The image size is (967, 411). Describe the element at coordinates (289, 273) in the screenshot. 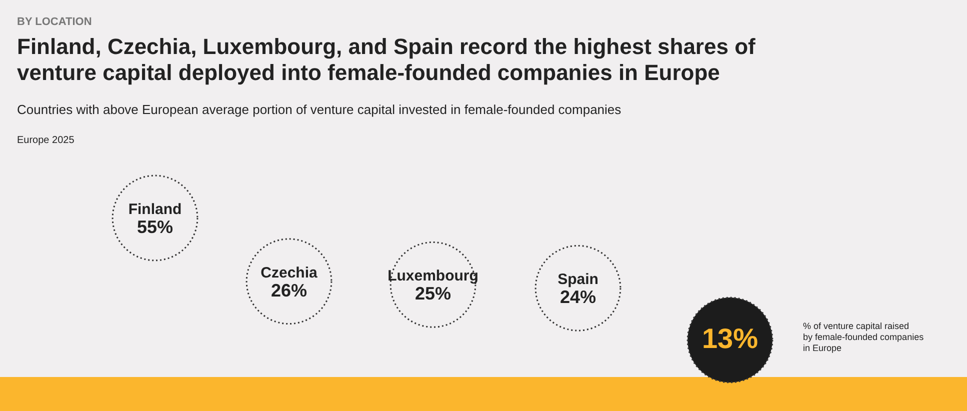

I see `category-label: Czechia` at that location.